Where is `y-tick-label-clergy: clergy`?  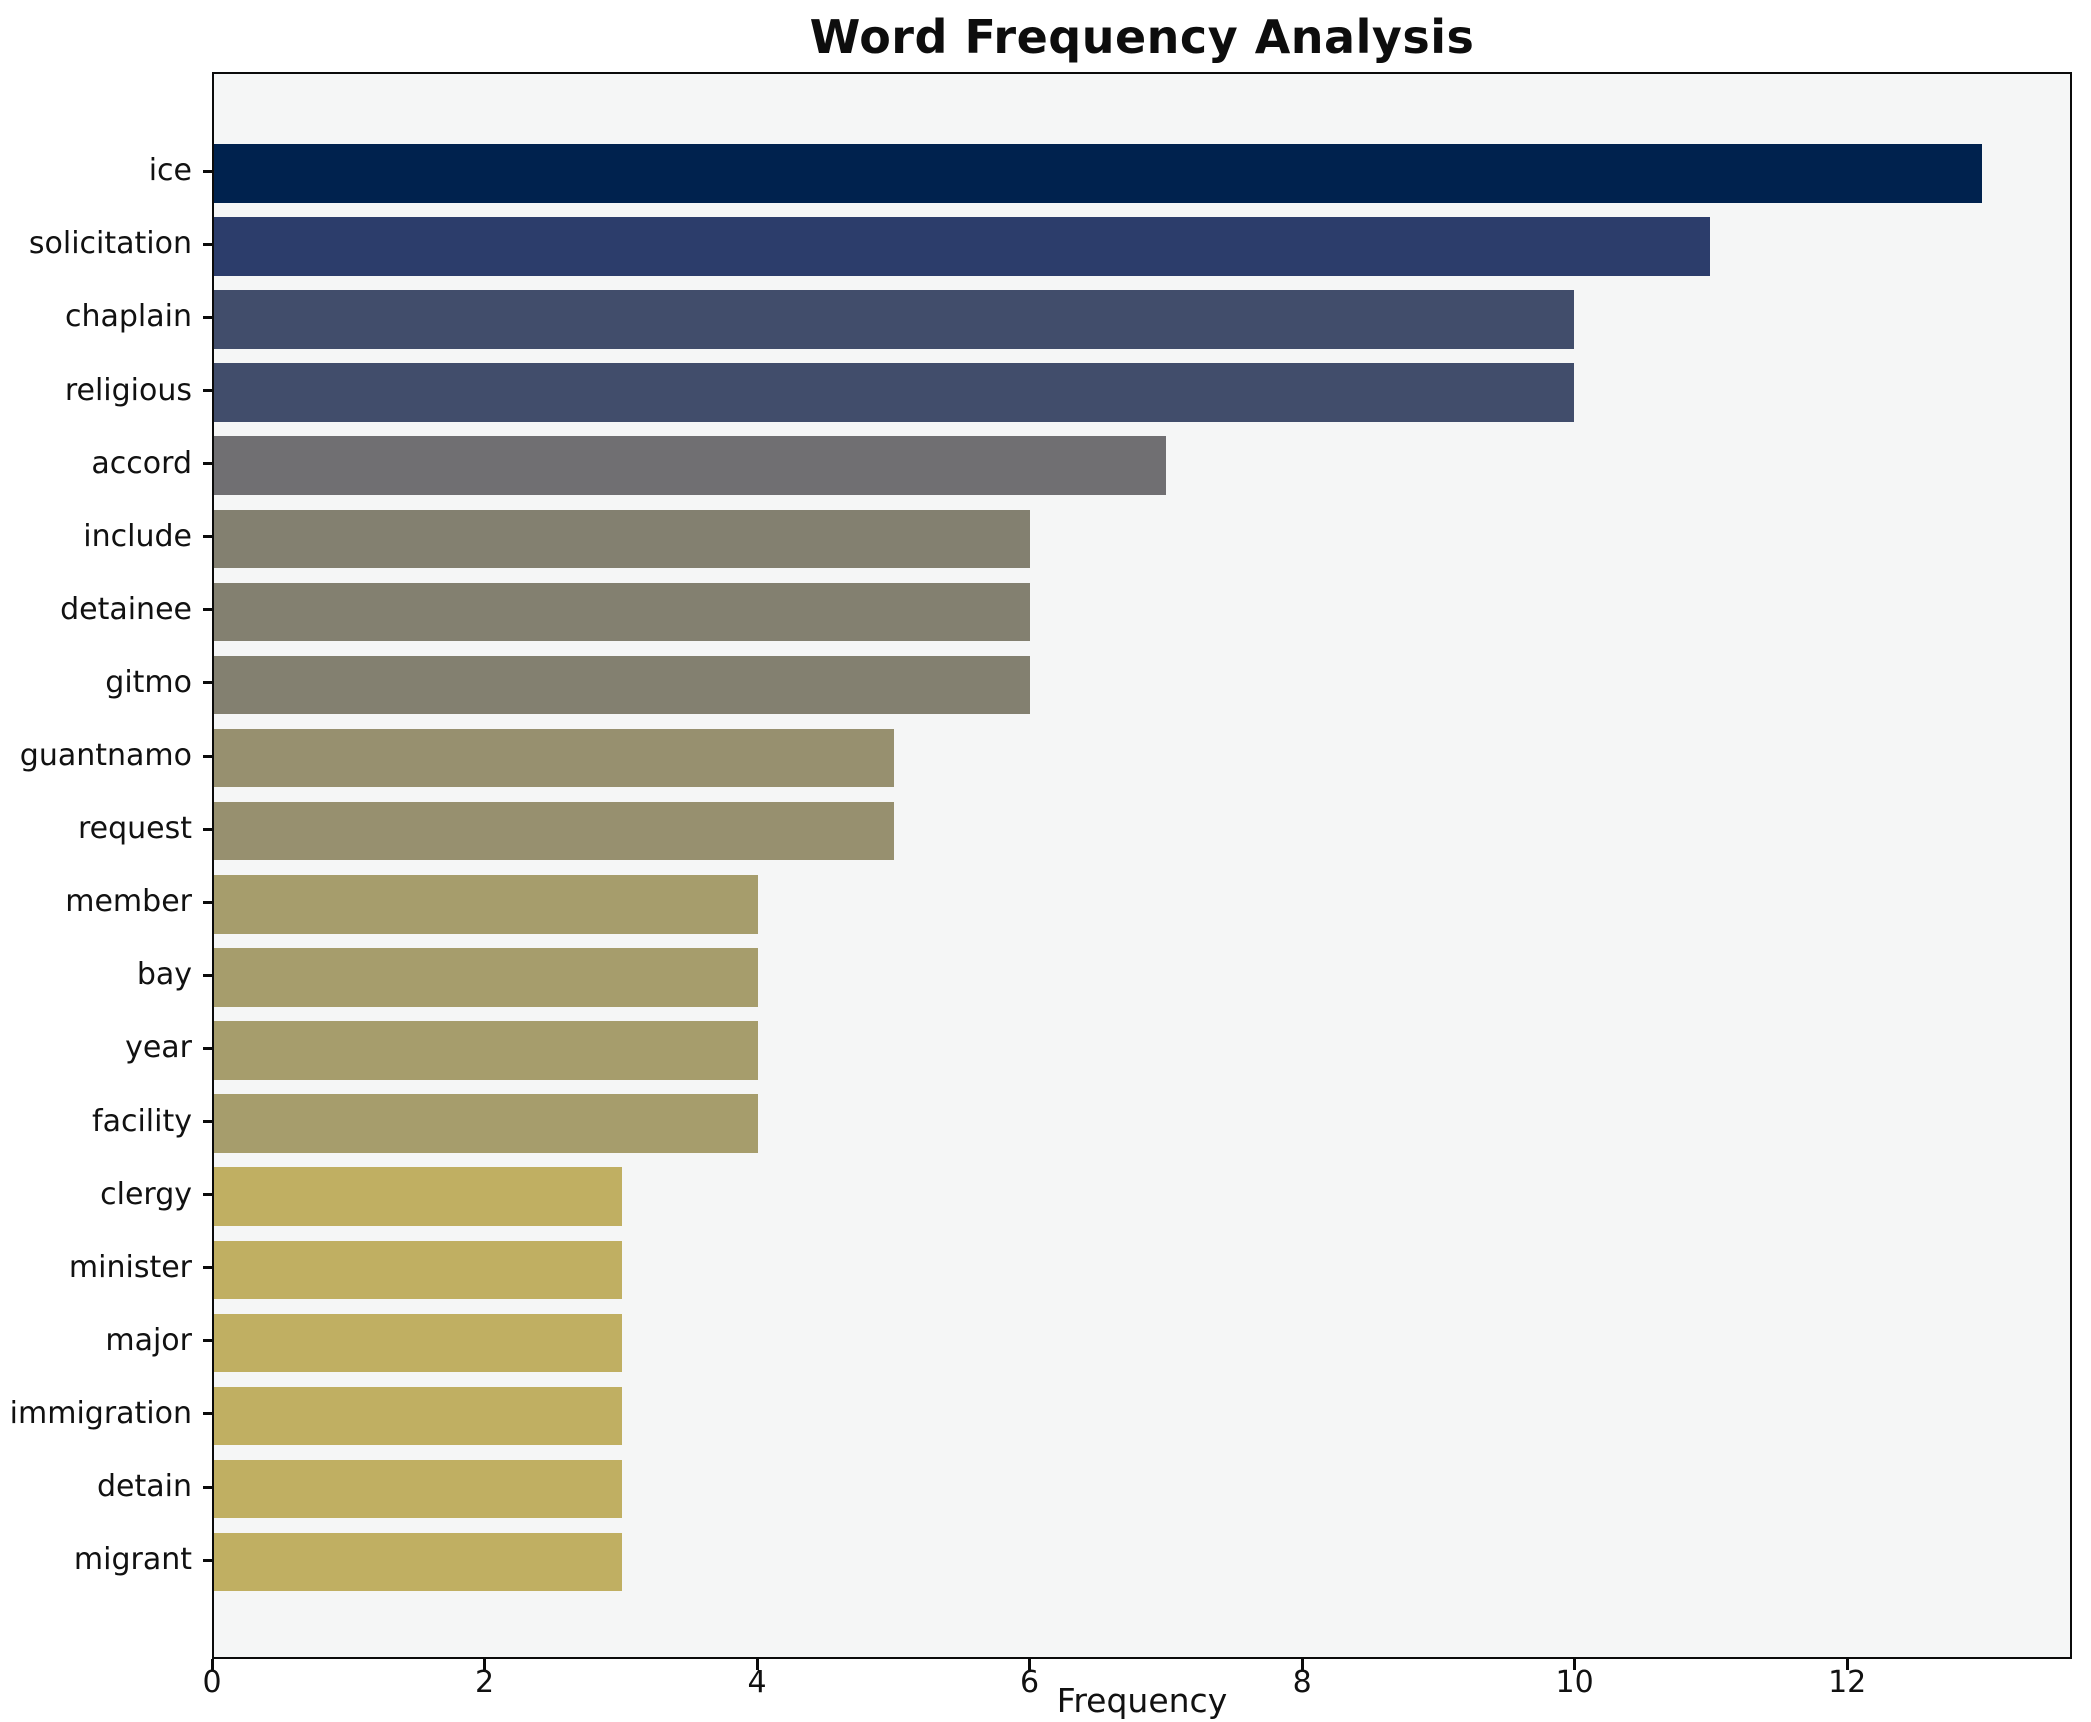
y-tick-label-clergy: clergy is located at coordinates (146, 1194).